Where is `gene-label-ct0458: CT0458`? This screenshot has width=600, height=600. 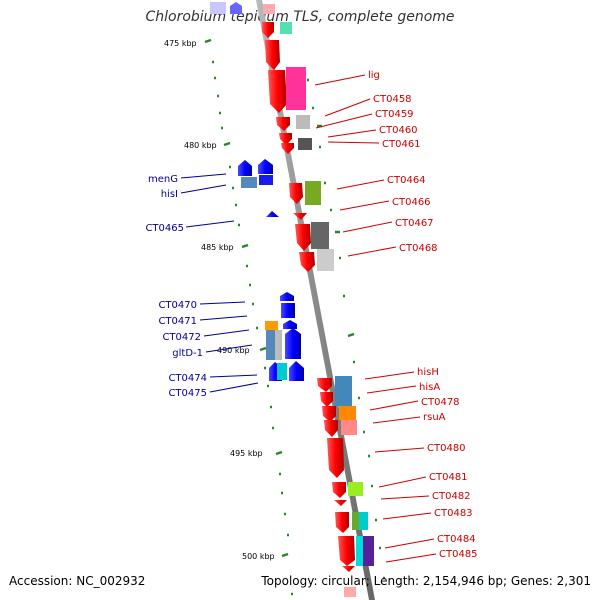 gene-label-ct0458: CT0458 is located at coordinates (392, 99).